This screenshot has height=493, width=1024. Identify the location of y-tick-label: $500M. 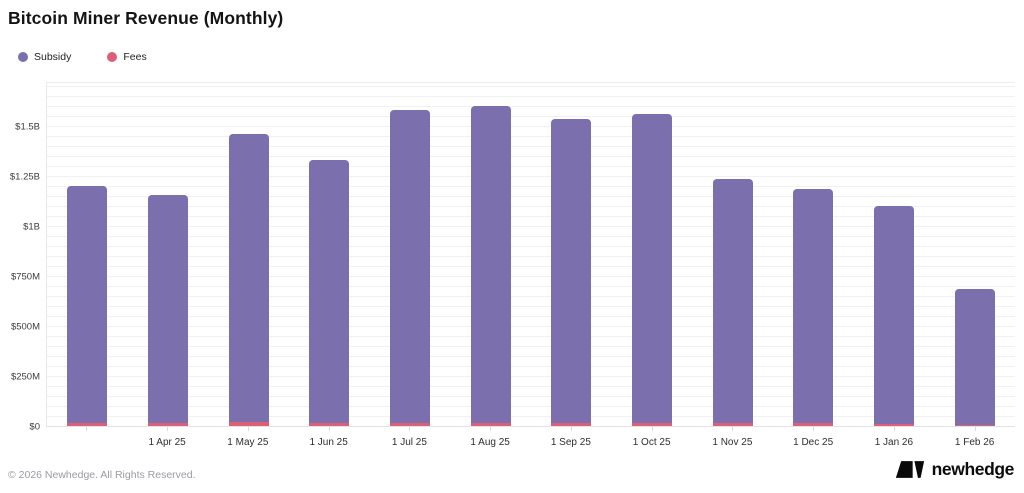
(25, 327).